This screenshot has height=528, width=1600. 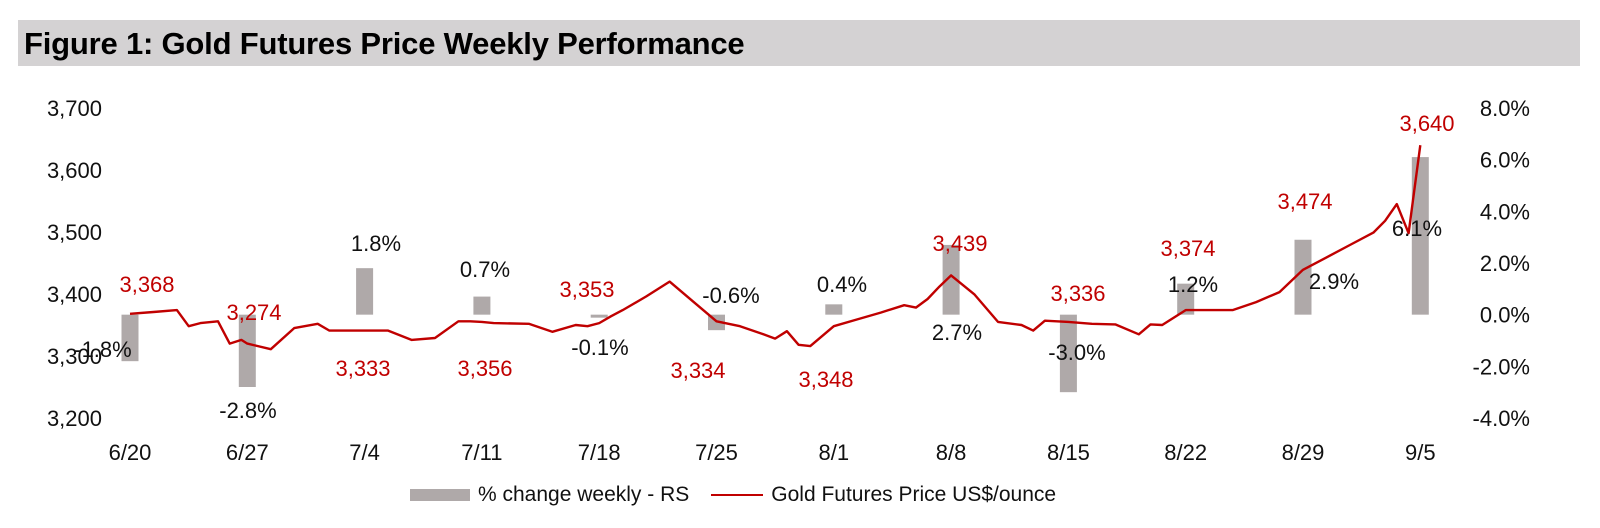 What do you see at coordinates (697, 370) in the screenshot?
I see `price-value-label: 3,334` at bounding box center [697, 370].